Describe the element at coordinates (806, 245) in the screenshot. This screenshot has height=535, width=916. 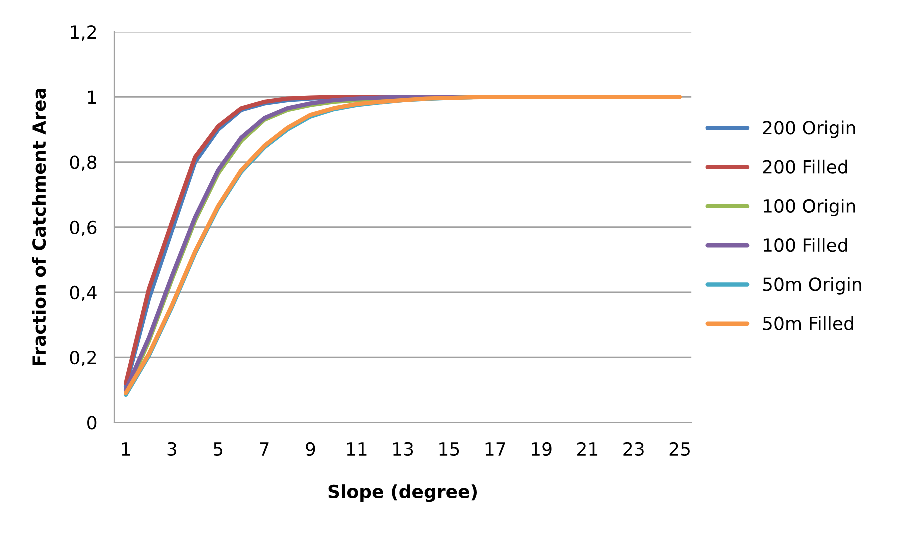
I see `legend-label: 100 Filled` at that location.